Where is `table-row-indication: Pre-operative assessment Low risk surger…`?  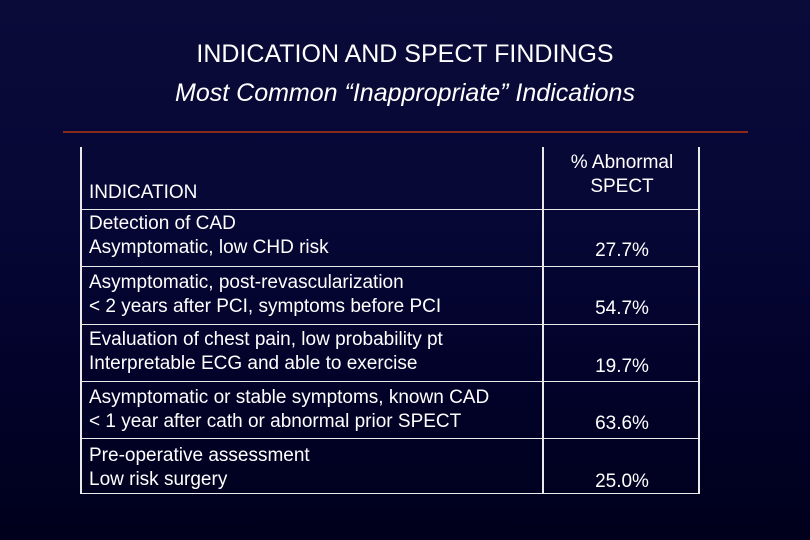 table-row-indication: Pre-operative assessment Low risk surger… is located at coordinates (199, 468).